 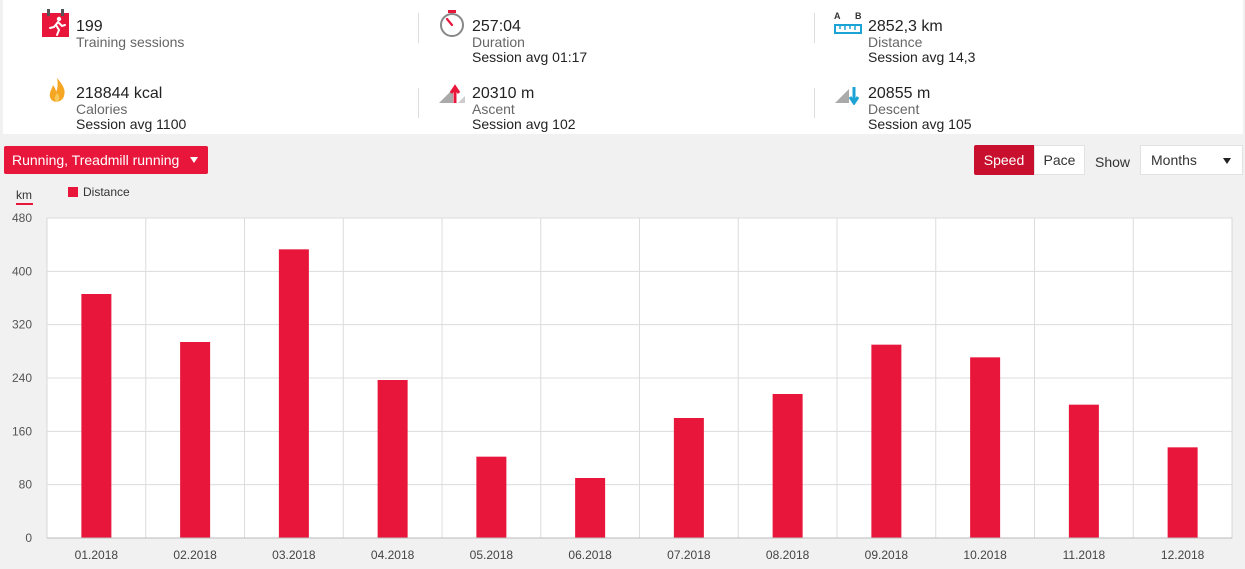 What do you see at coordinates (787, 466) in the screenshot?
I see `bar-08.2018` at bounding box center [787, 466].